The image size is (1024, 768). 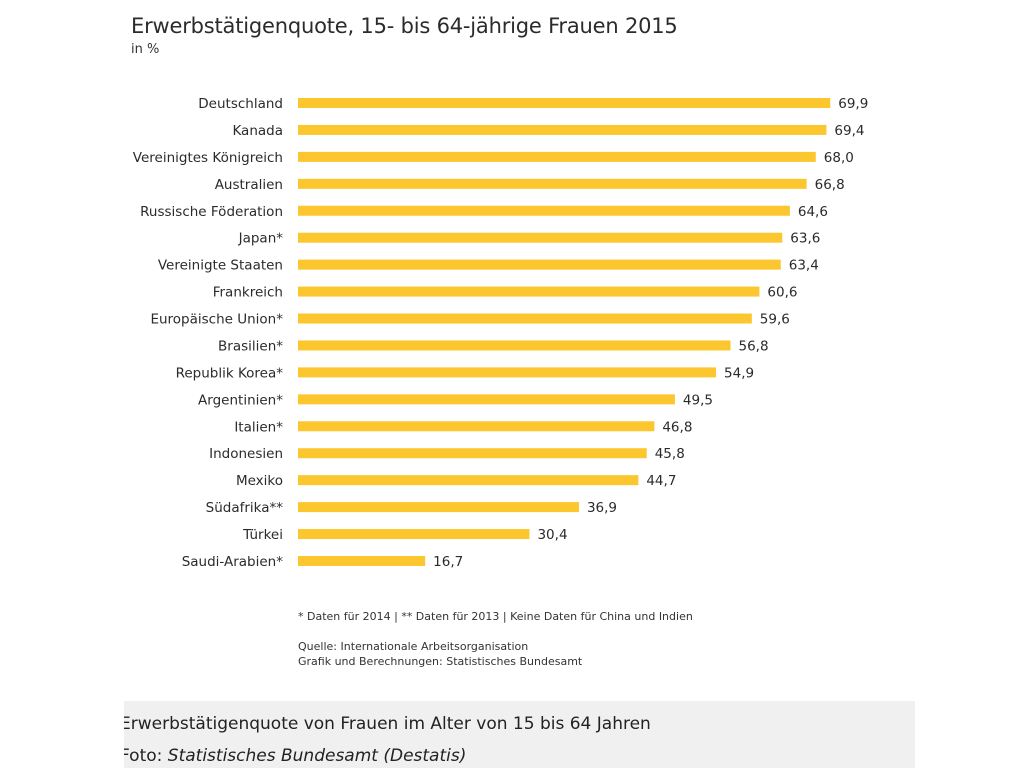 I want to click on category-label: Republik Korea*, so click(x=230, y=373).